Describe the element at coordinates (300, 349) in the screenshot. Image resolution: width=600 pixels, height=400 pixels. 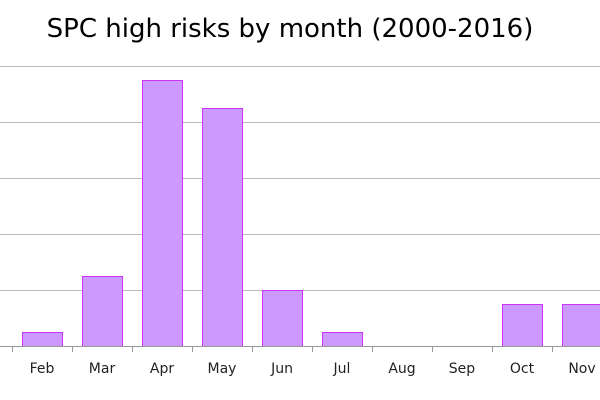
I see `x-axis` at that location.